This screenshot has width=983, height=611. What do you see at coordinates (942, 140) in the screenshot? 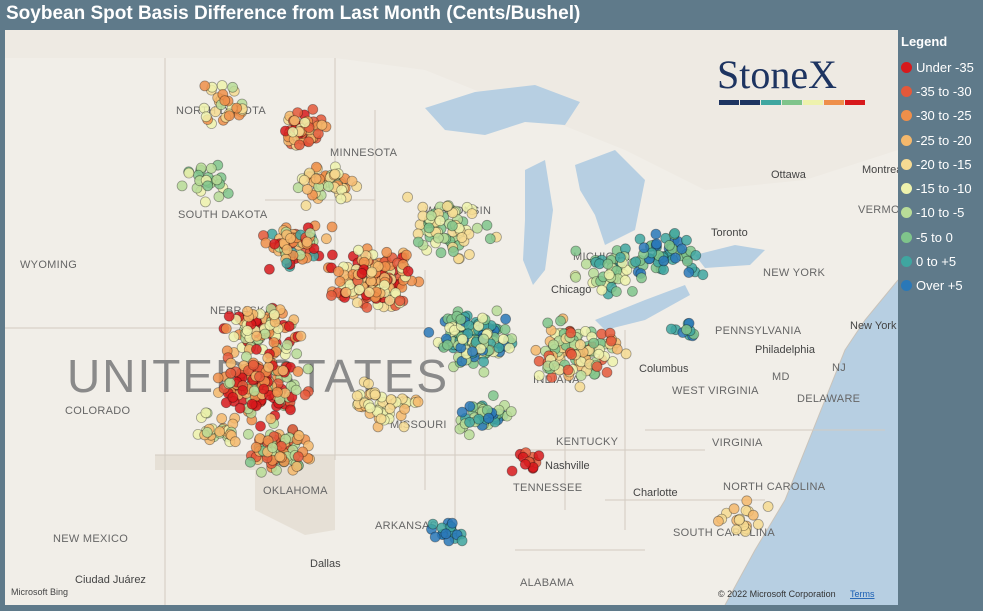
I see `legend-item: -25 to -20` at bounding box center [942, 140].